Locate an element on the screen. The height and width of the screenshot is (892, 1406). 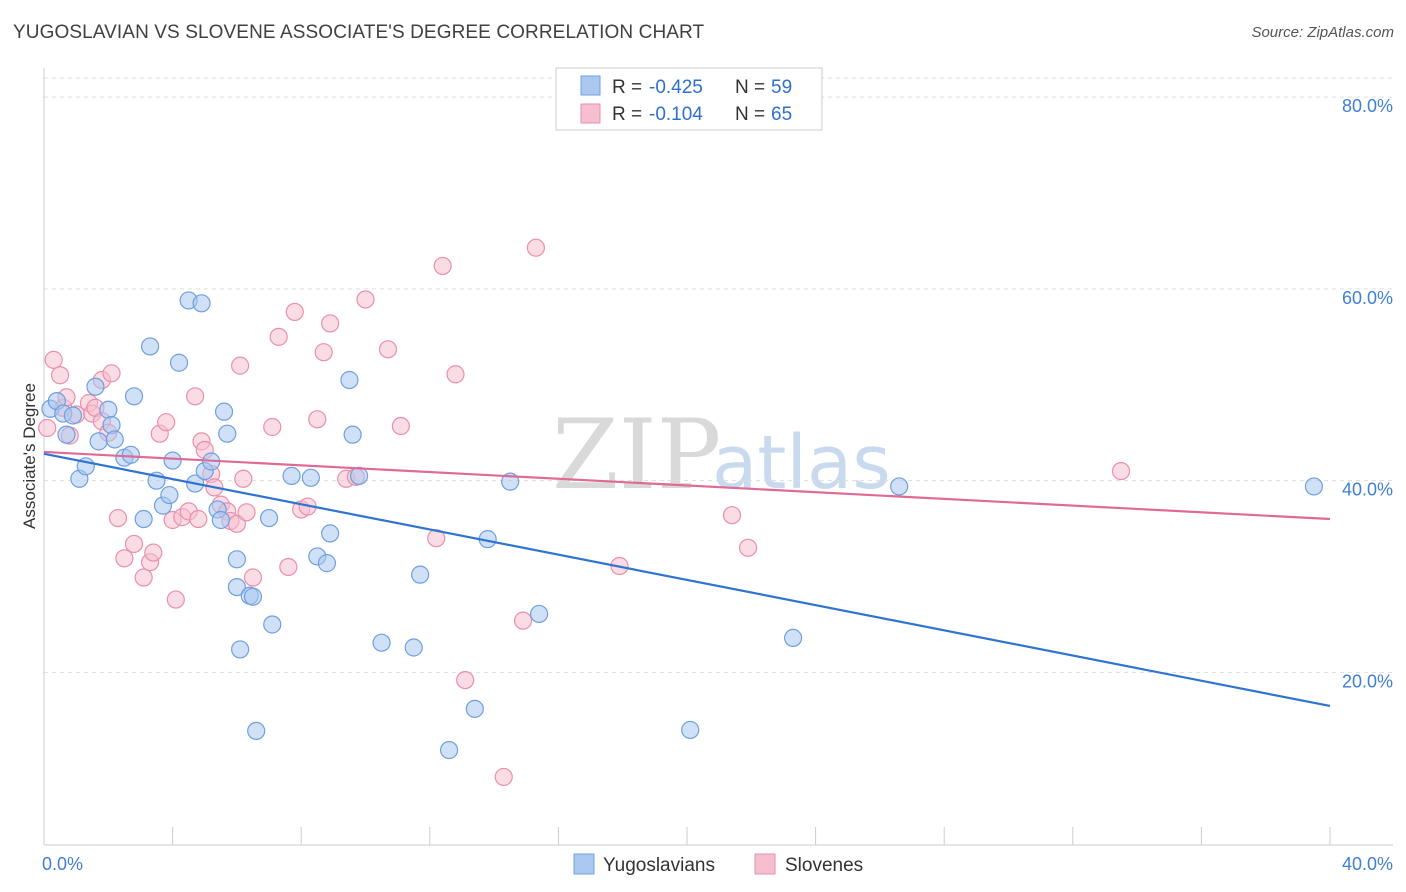
stats-legend: R = -0.425 N = 59 R = -0.104 N = 65 is located at coordinates (689, 99).